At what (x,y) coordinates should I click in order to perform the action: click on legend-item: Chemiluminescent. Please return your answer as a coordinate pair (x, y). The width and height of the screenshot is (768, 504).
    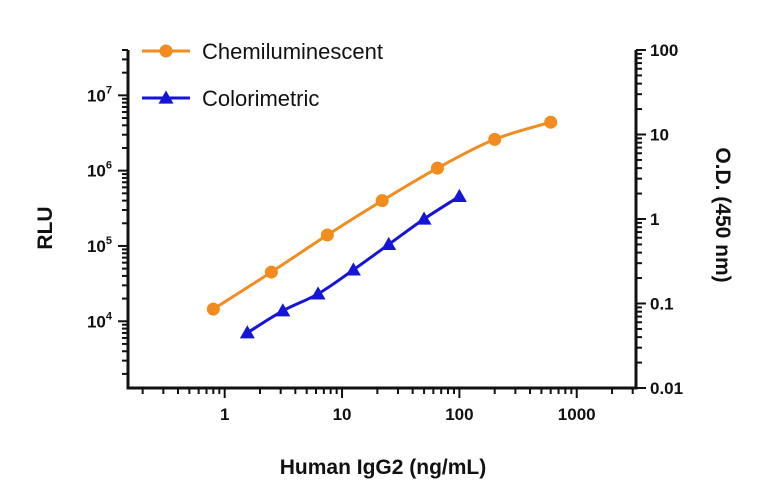
    Looking at the image, I should click on (262, 51).